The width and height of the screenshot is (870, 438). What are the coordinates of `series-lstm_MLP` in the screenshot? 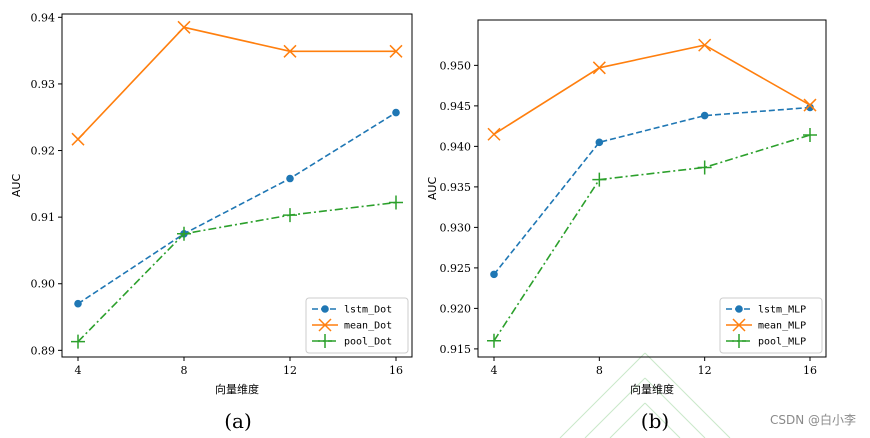 It's located at (652, 191).